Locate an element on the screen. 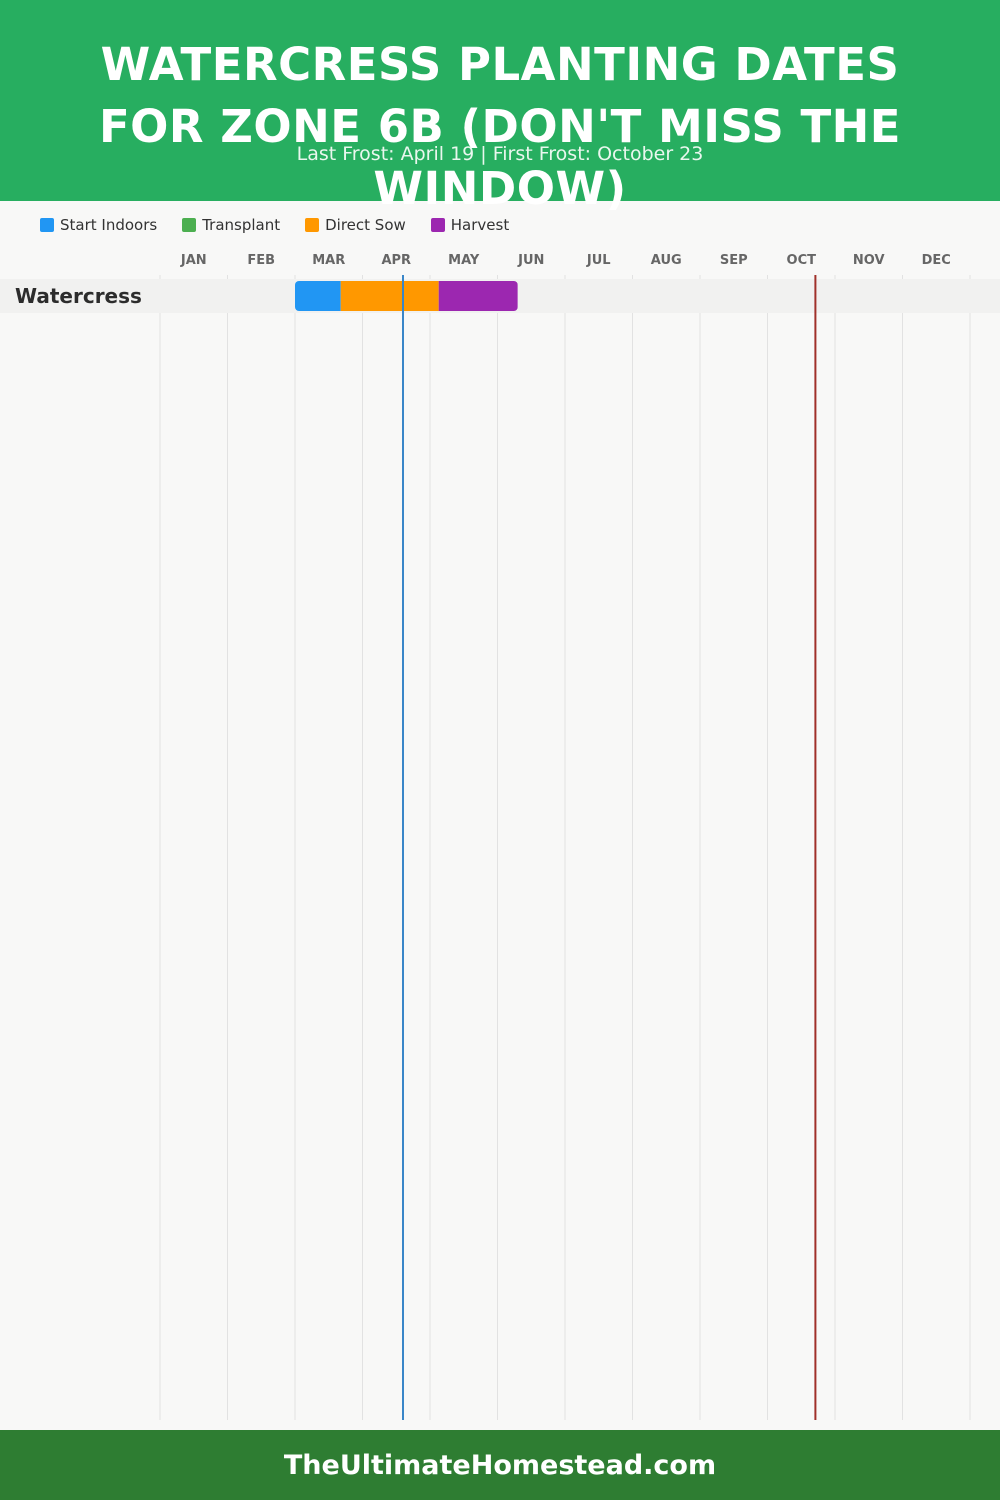 The height and width of the screenshot is (1500, 1000). month-label: AUG is located at coordinates (666, 260).